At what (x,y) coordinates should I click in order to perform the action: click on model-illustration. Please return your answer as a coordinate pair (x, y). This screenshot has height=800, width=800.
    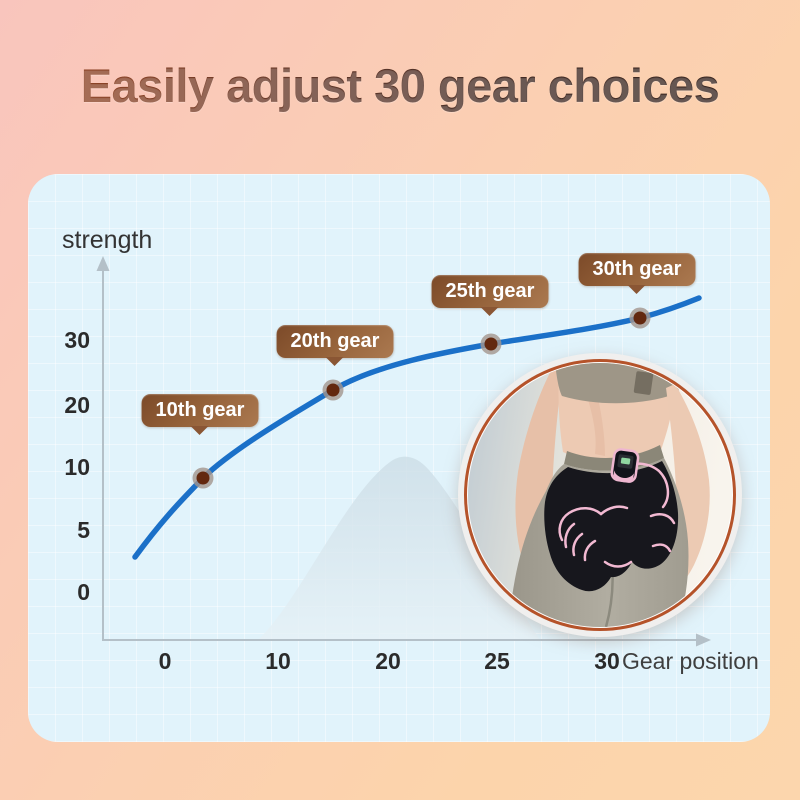
    Looking at the image, I should click on (600, 495).